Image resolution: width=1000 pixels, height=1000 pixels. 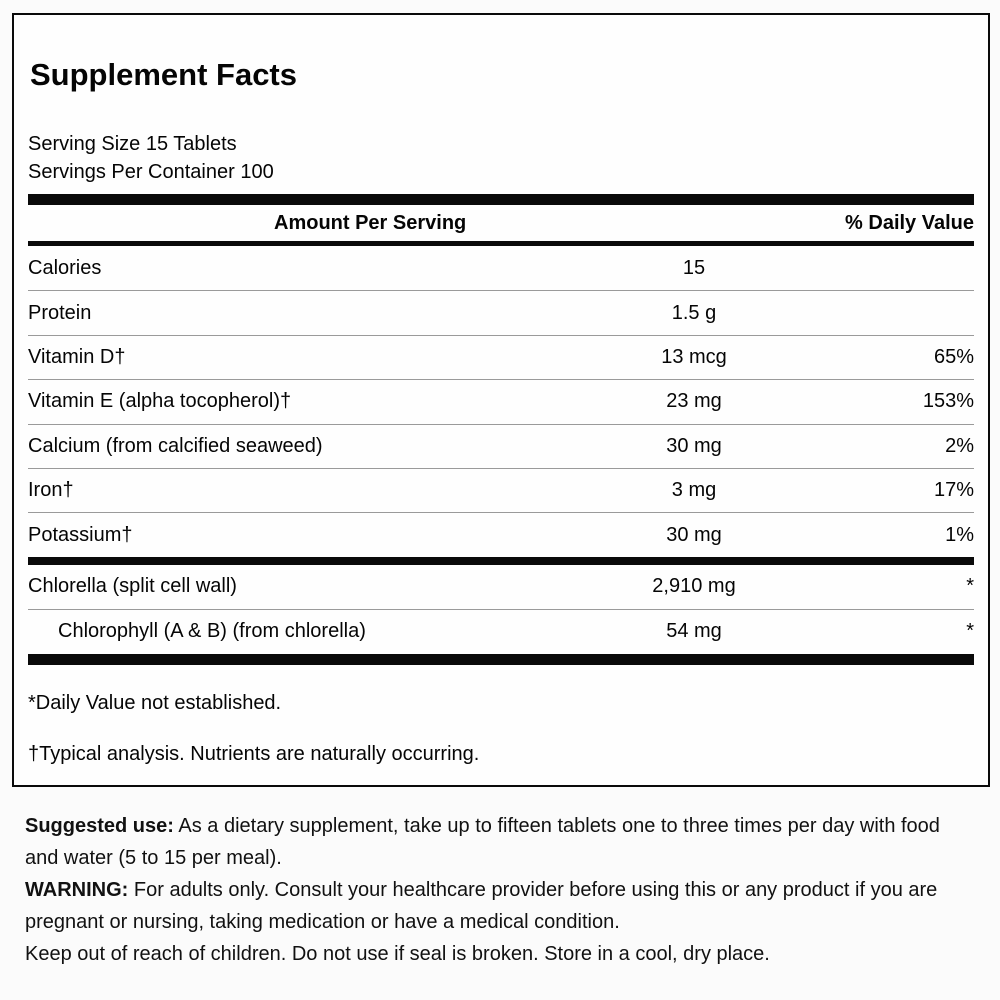 What do you see at coordinates (959, 445) in the screenshot?
I see `nutrient-daily-value: 2%` at bounding box center [959, 445].